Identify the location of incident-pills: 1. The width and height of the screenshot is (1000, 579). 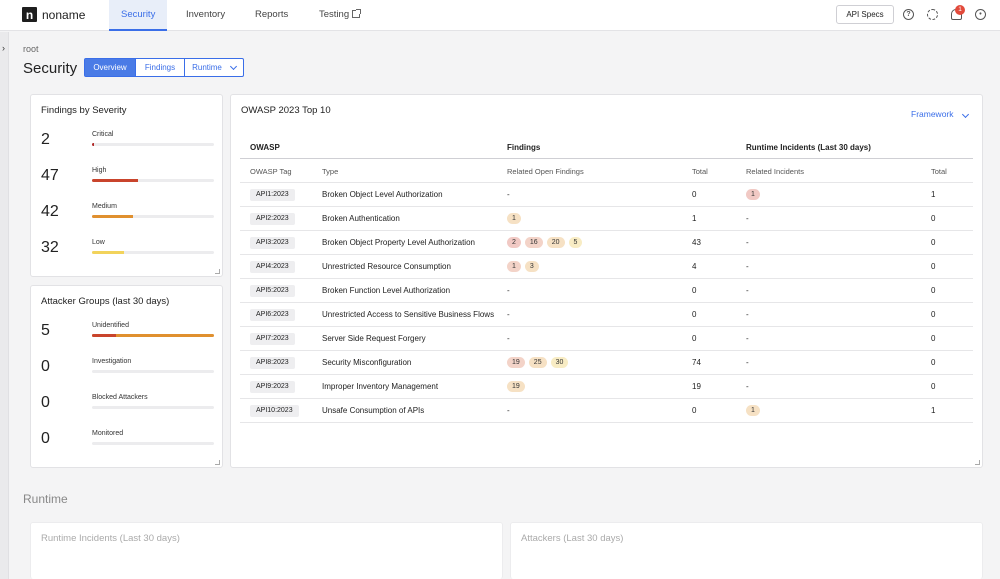
(753, 410).